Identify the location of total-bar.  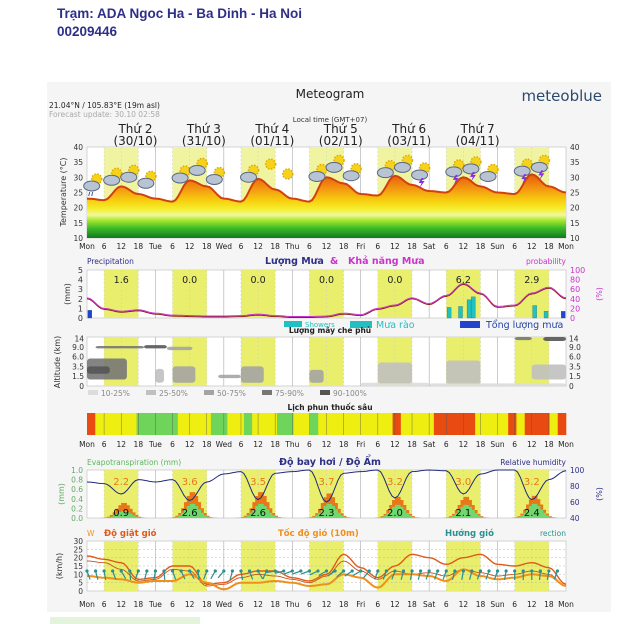
(90, 314).